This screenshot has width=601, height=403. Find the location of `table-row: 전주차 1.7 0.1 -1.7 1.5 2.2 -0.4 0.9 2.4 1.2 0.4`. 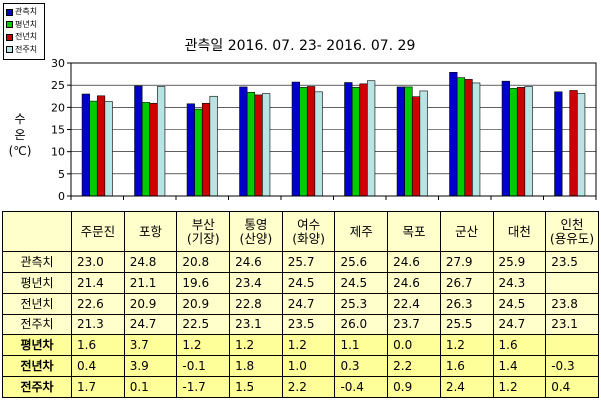

table-row: 전주차 1.7 0.1 -1.7 1.5 2.2 -0.4 0.9 2.4 1.2 0.4 is located at coordinates (300, 387).